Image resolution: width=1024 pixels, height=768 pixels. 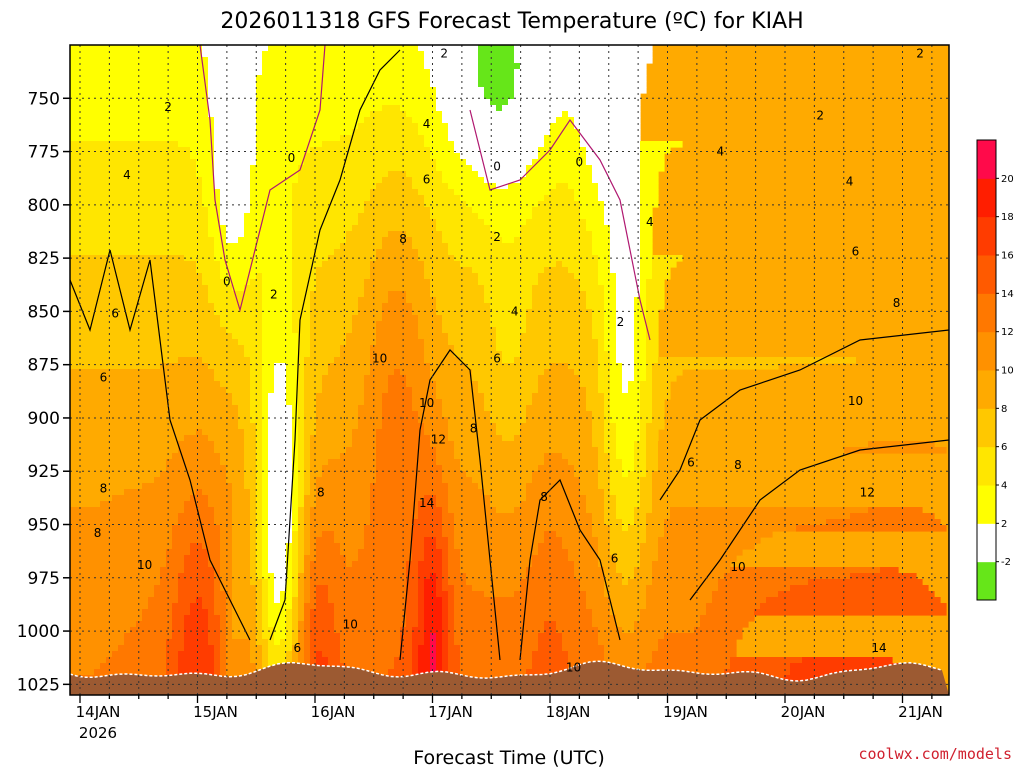 I want to click on terrain-surface, so click(x=509, y=678).